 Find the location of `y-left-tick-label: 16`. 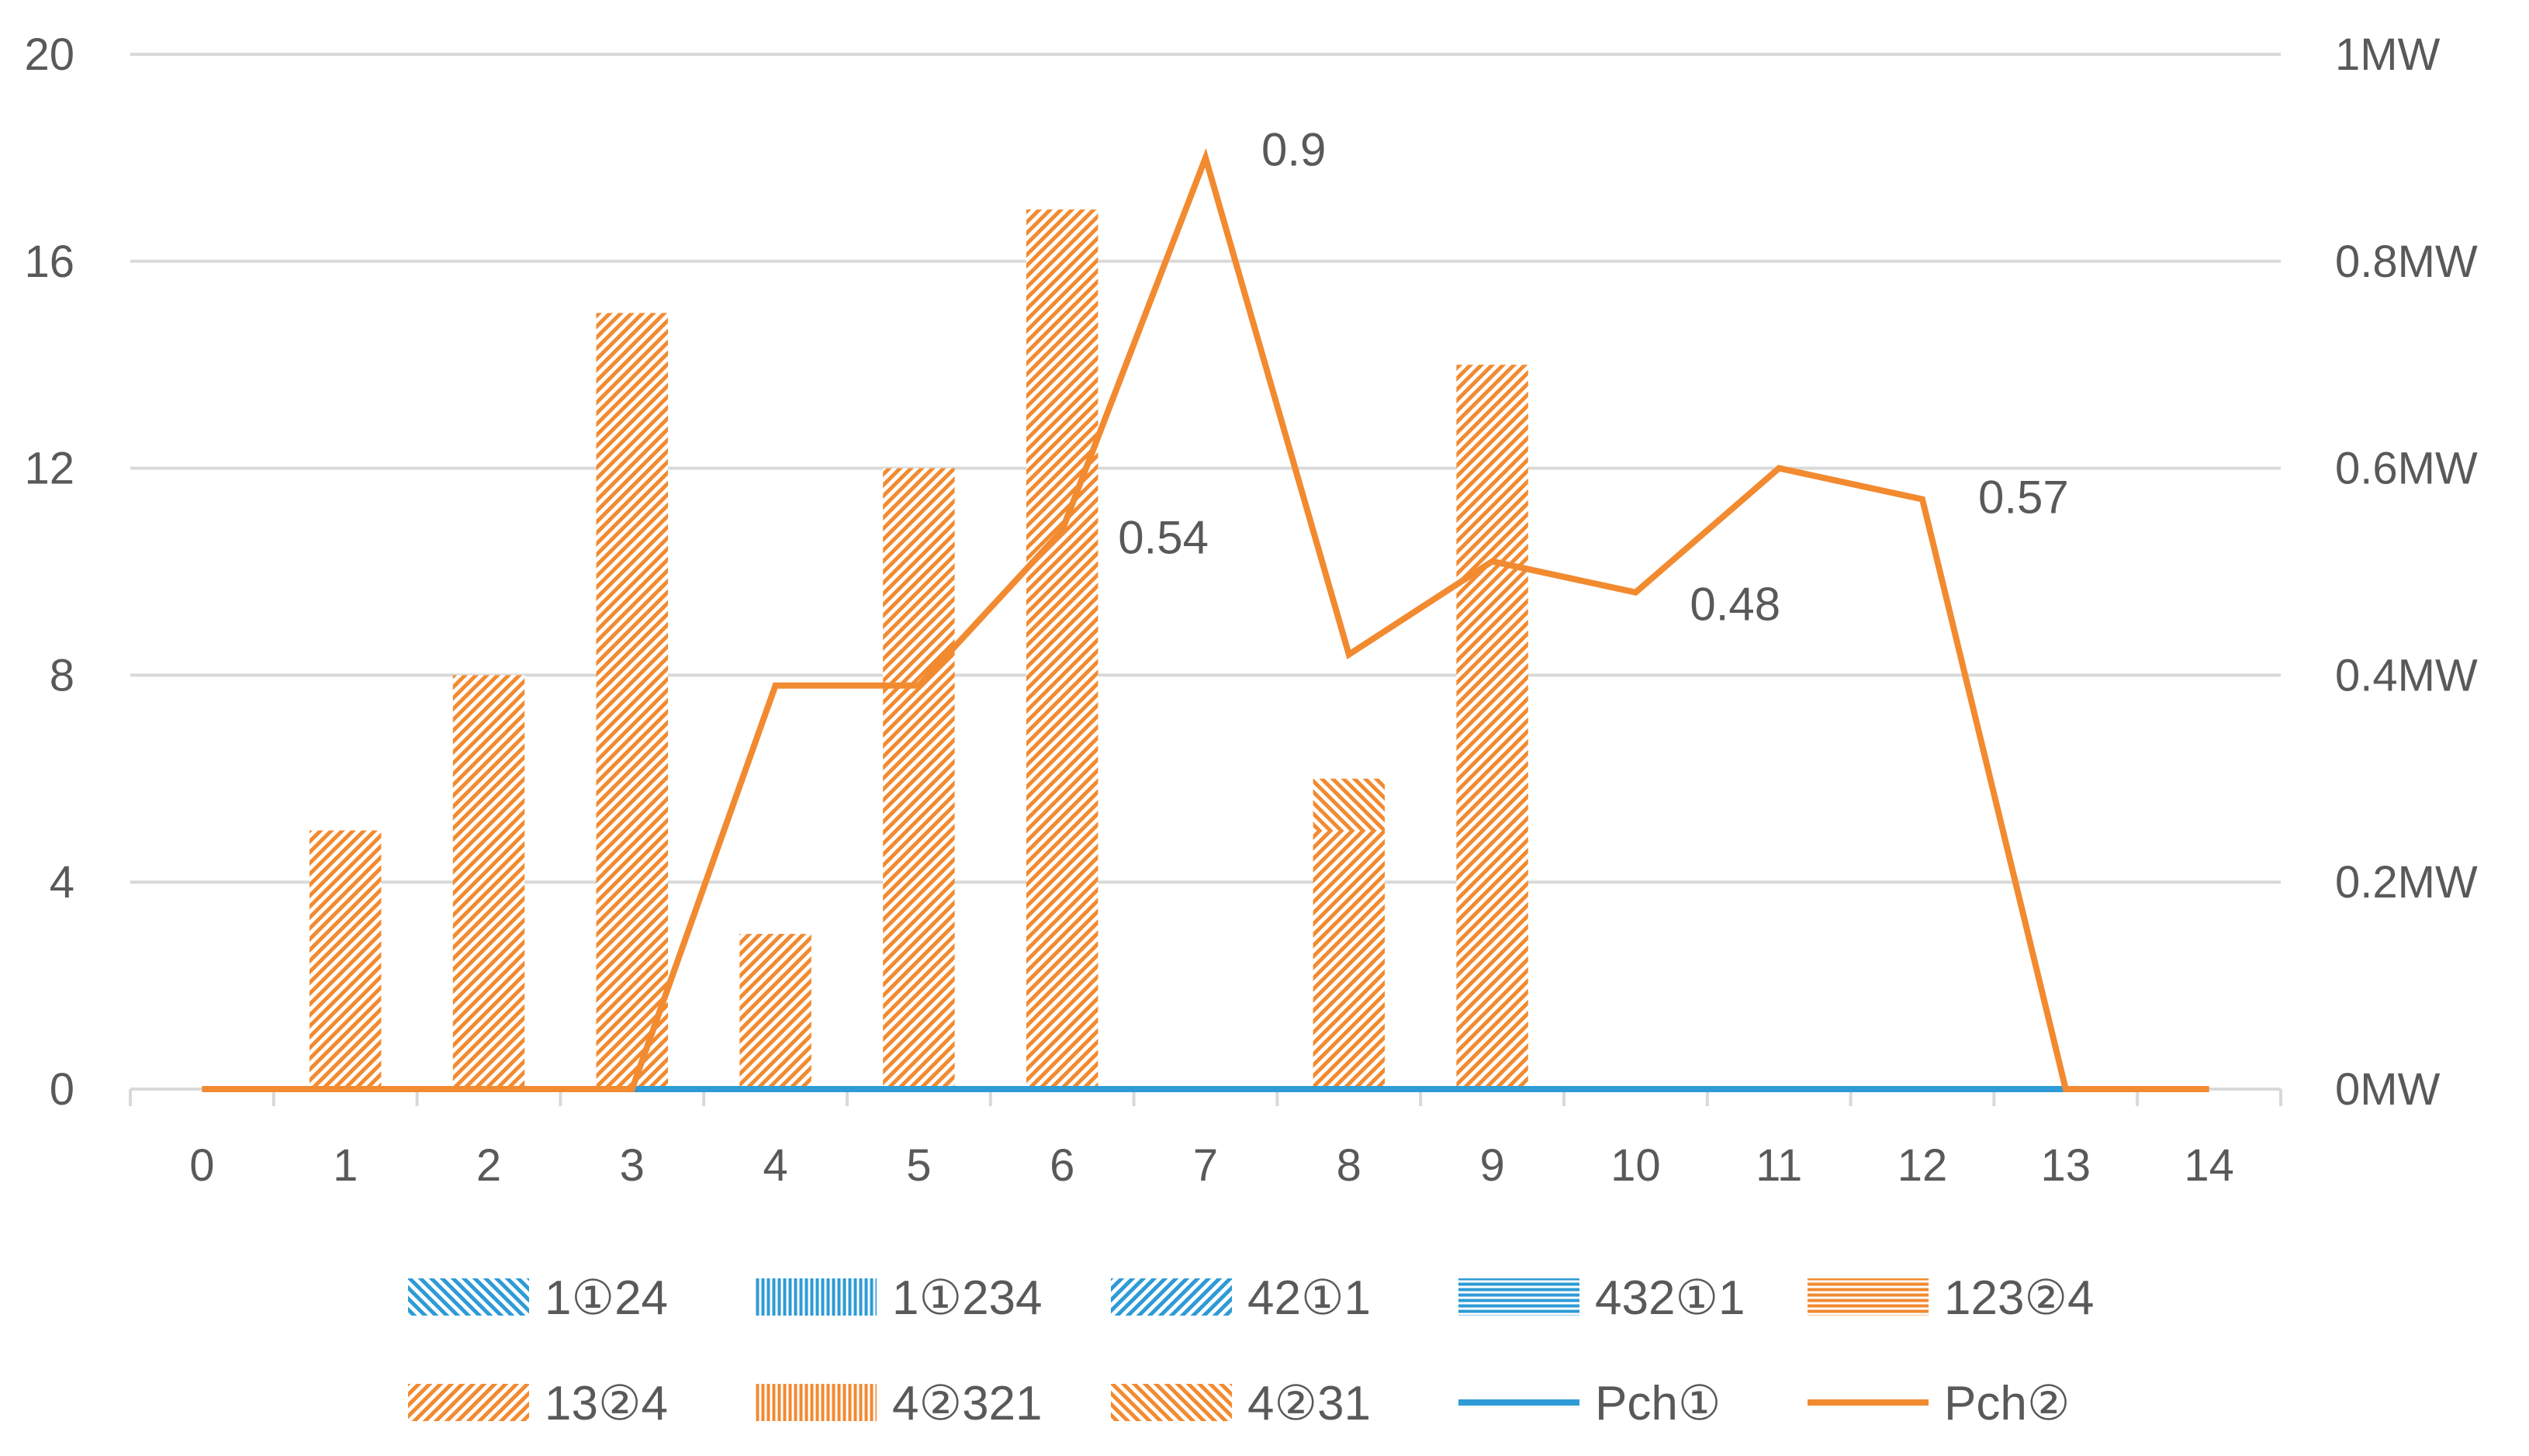

y-left-tick-label: 16 is located at coordinates (49, 262).